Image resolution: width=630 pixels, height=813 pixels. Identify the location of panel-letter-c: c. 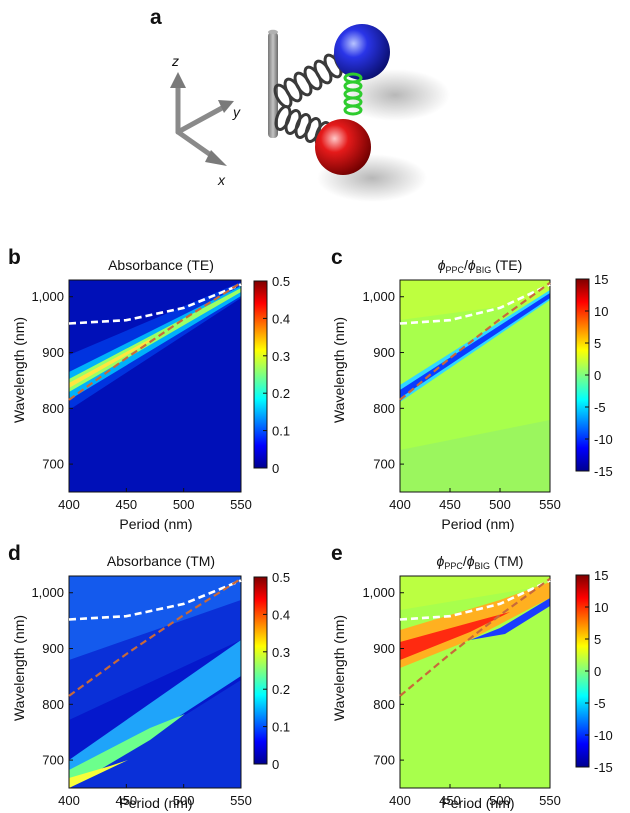
(337, 257).